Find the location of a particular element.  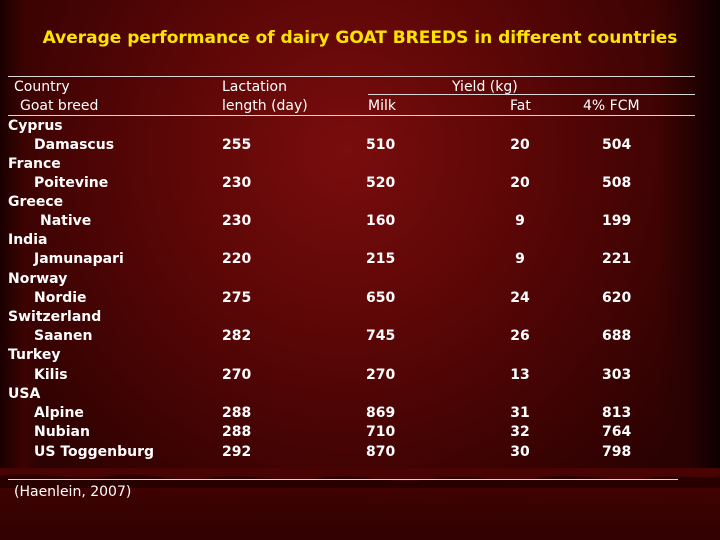

breed-alpine: Alpine is located at coordinates (59, 413).